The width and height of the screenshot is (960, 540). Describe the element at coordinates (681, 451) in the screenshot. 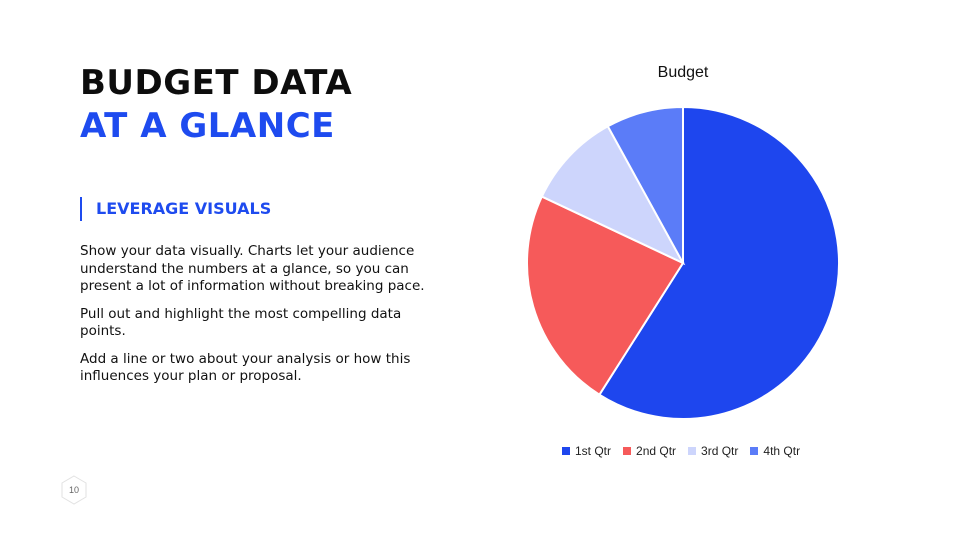

I see `chart-legend: 1st Qtr 2nd Qtr 3rd Qtr 4th Qtr` at that location.